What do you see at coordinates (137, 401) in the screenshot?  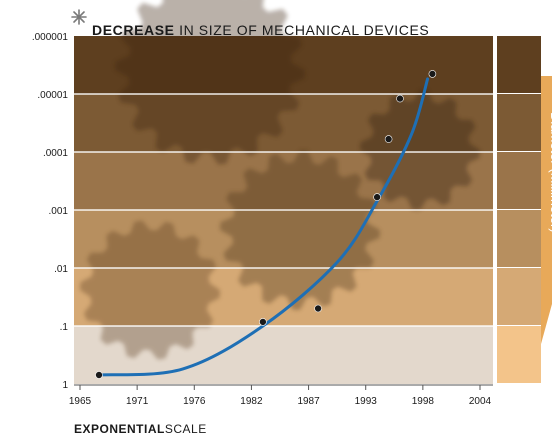 I see `x-tick-label: 1971` at bounding box center [137, 401].